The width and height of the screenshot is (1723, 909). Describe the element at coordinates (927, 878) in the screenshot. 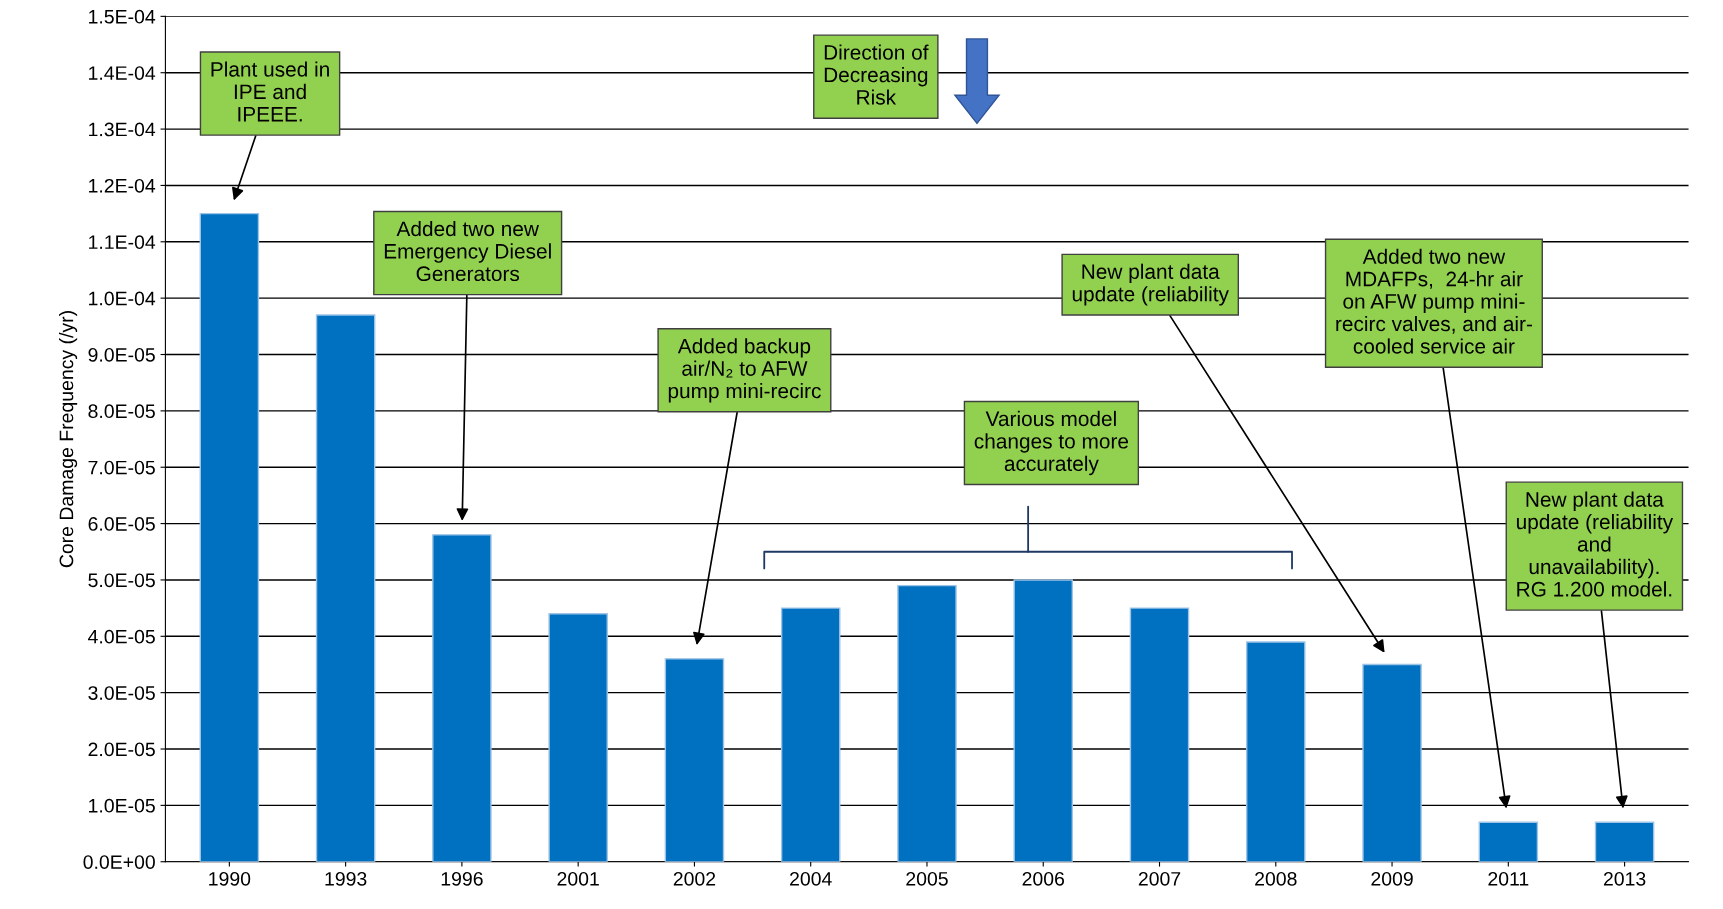

I see `x-tick-label: 2005` at that location.